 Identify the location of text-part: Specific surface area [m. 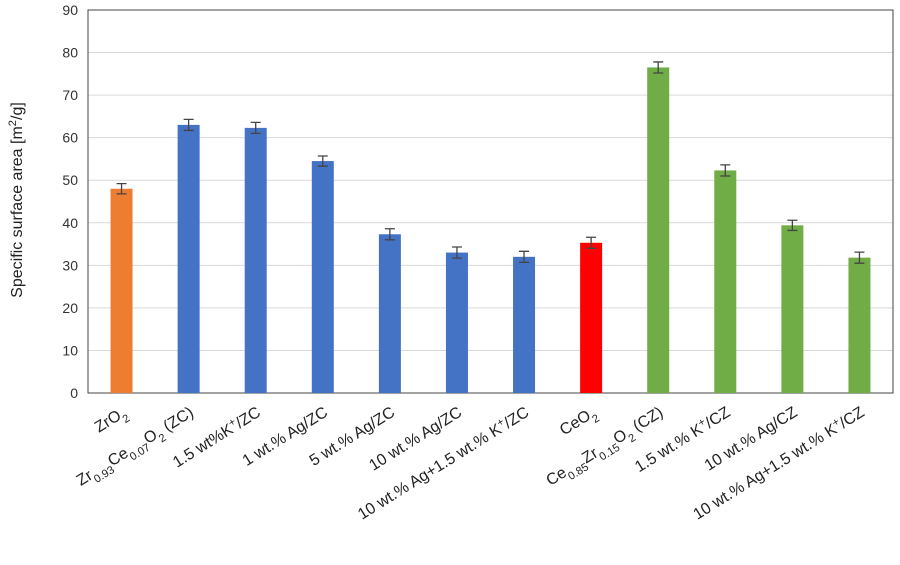
(17, 212).